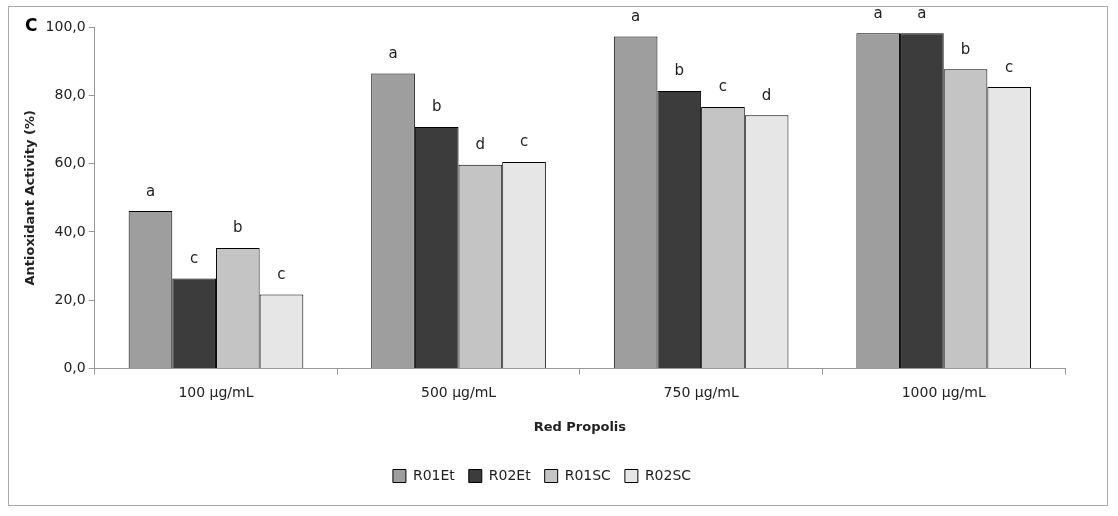  I want to click on y-tick-label: 40,0, so click(70, 230).